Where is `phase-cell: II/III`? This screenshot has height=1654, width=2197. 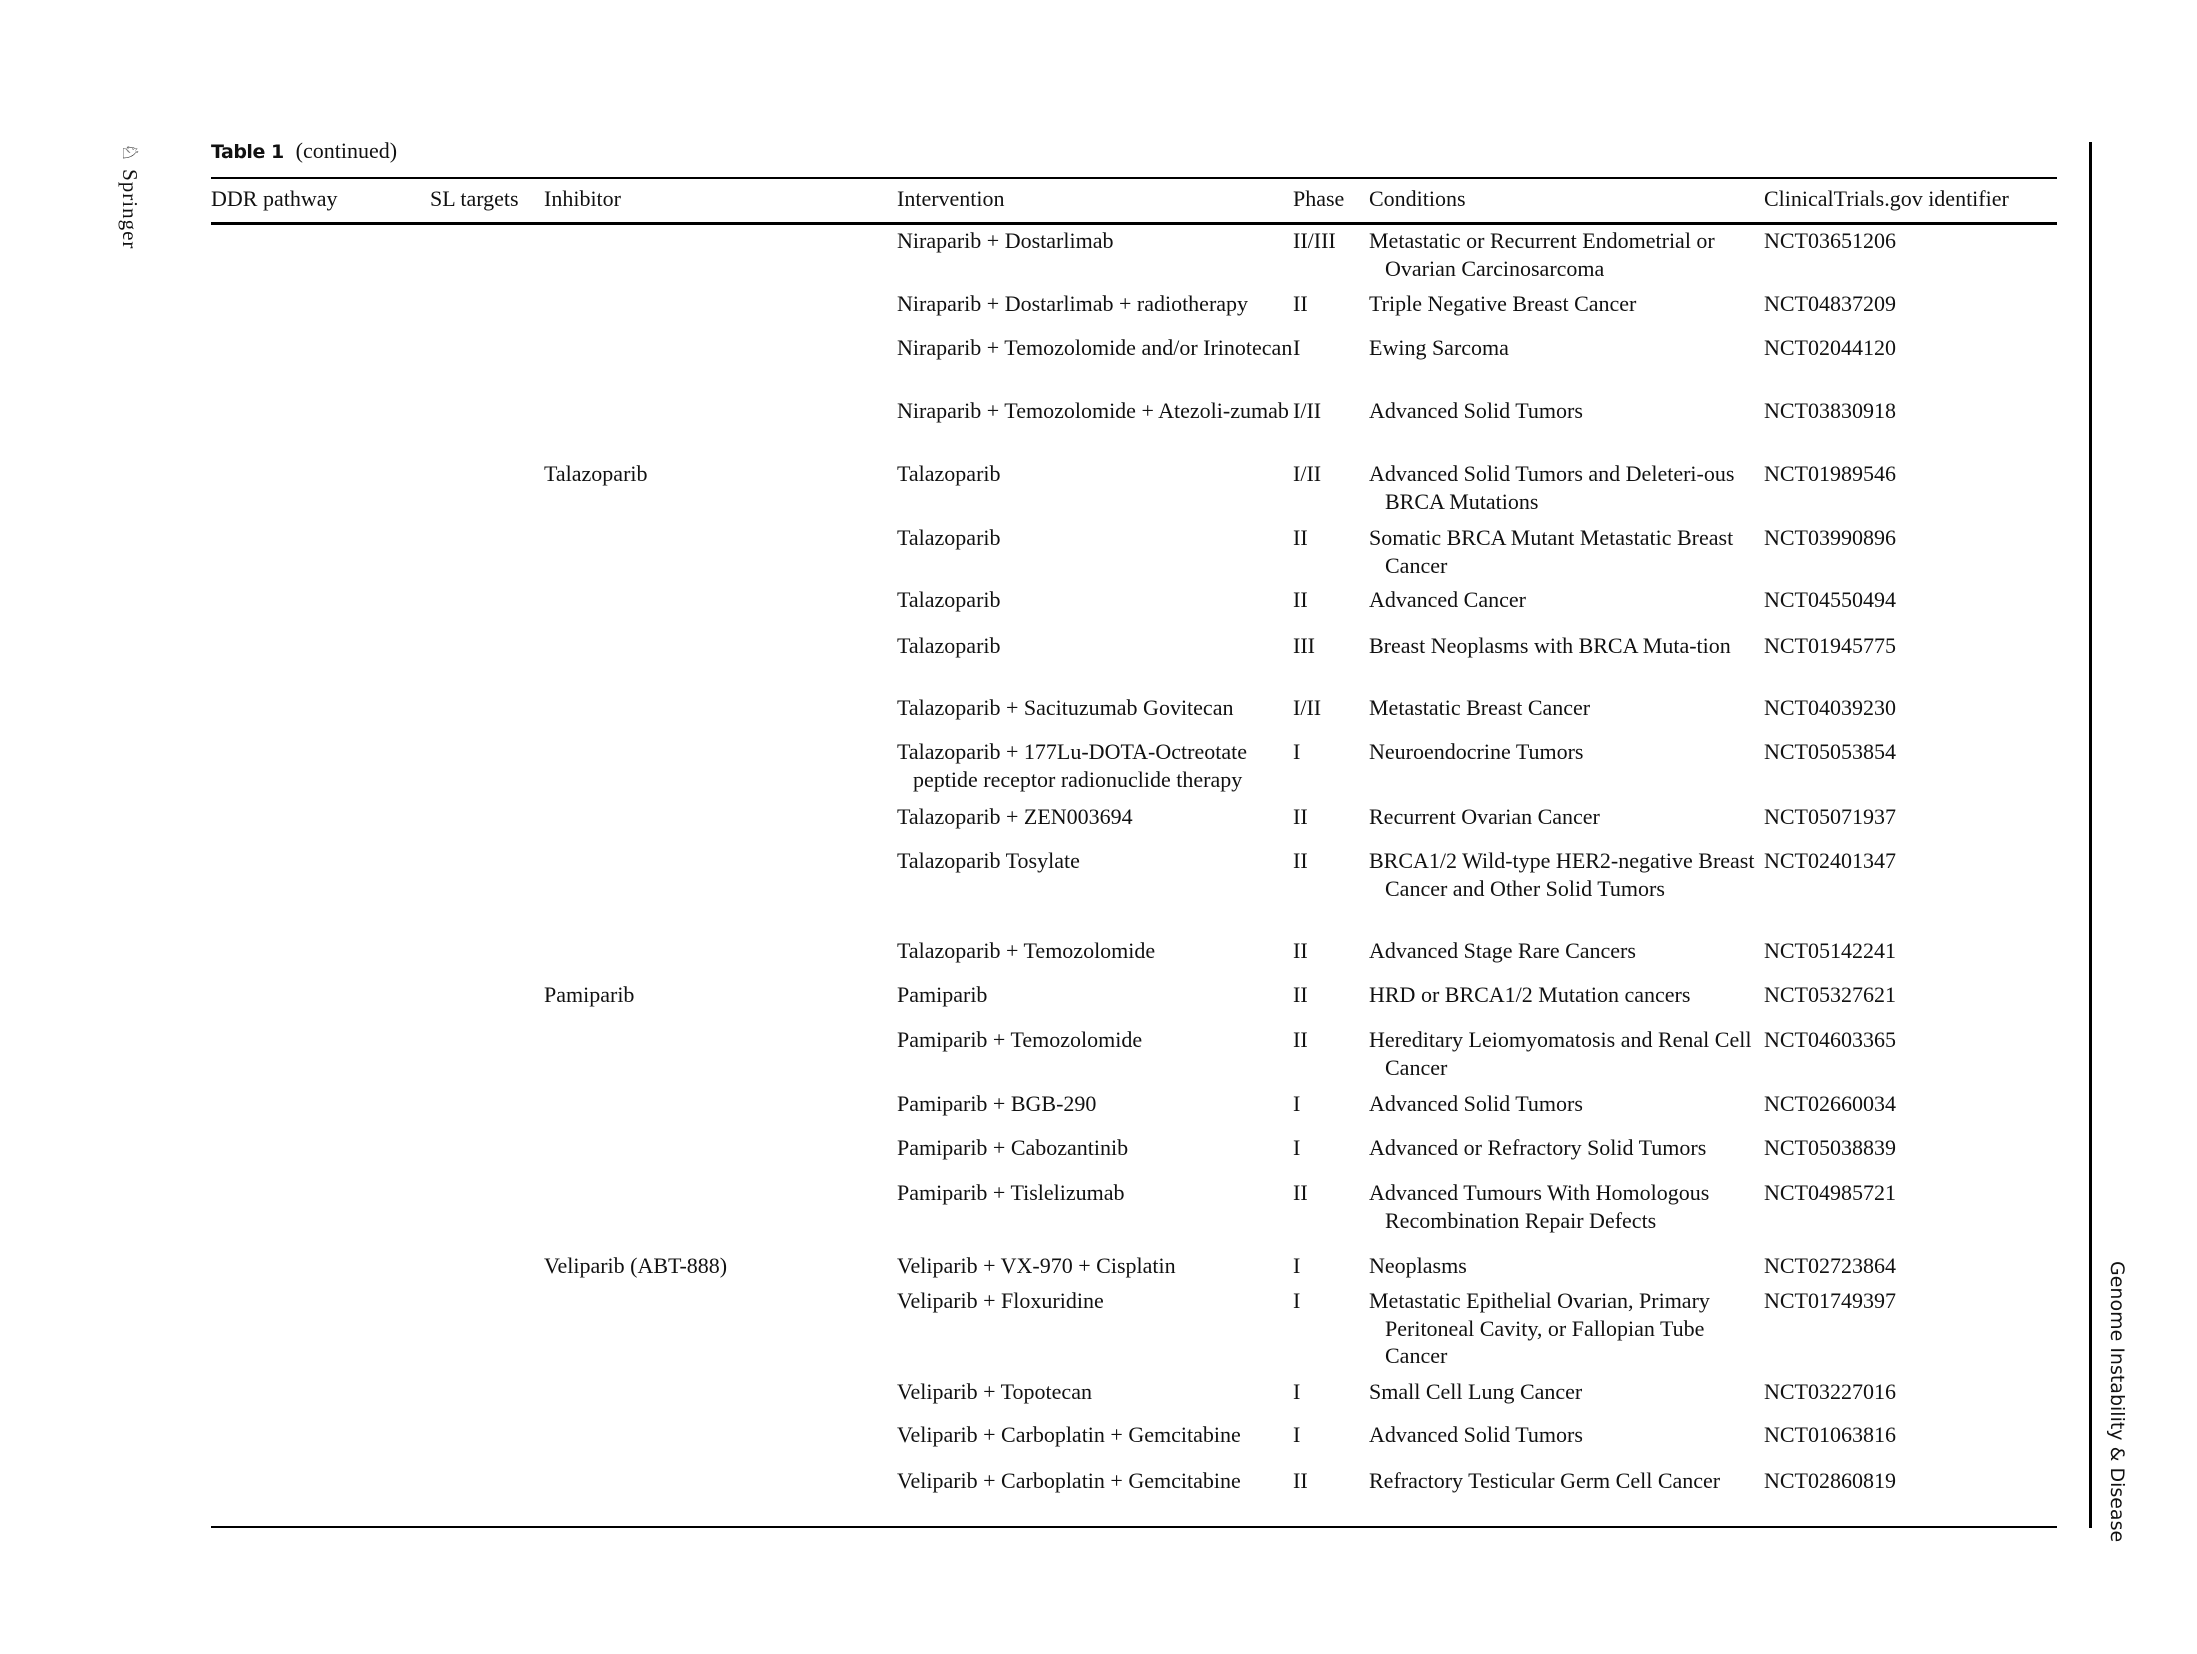 phase-cell: II/III is located at coordinates (1314, 240).